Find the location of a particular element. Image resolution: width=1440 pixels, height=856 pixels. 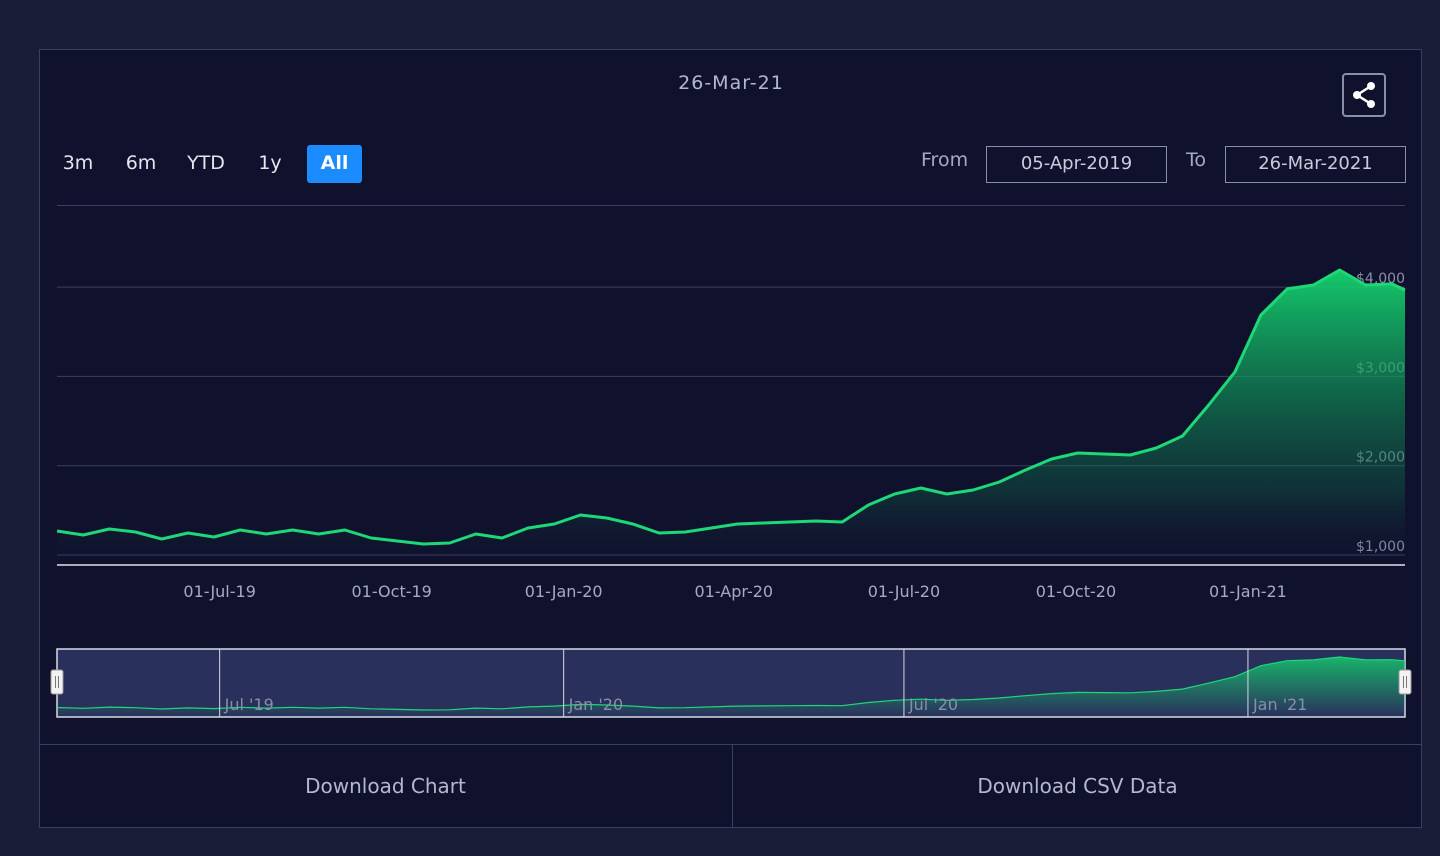

navigator-line is located at coordinates (731, 683).